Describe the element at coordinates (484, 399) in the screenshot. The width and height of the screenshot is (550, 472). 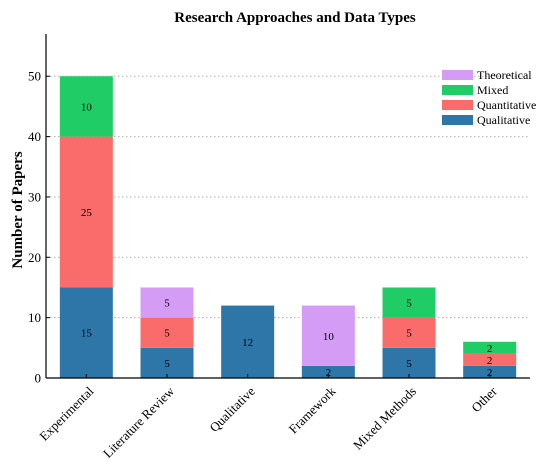
I see `x-tick-label: Other` at that location.